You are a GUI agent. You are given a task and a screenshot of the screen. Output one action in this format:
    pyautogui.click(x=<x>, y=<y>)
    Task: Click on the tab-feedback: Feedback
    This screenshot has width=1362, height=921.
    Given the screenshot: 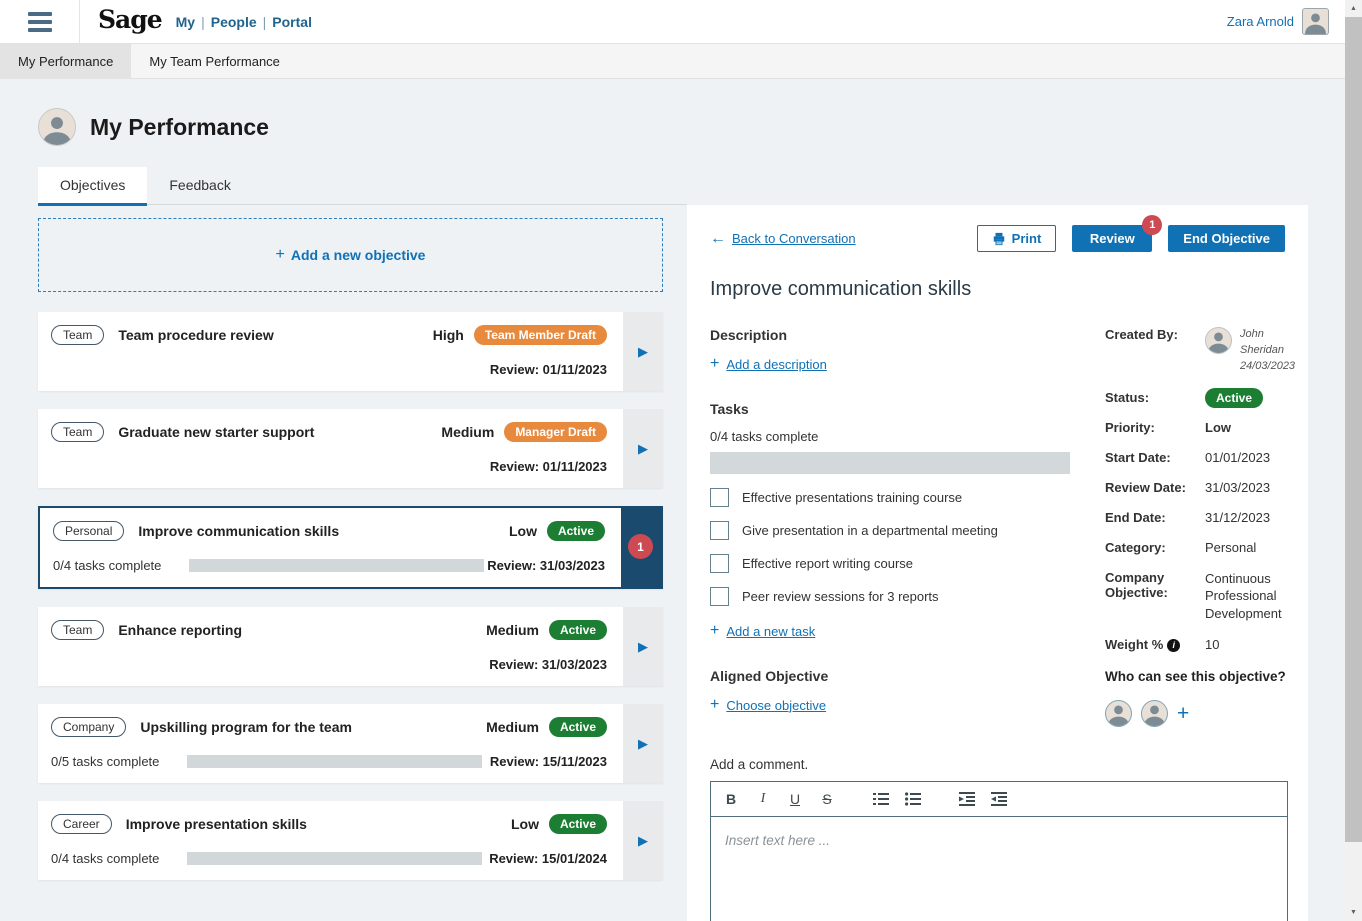 What is the action you would take?
    pyautogui.click(x=200, y=185)
    